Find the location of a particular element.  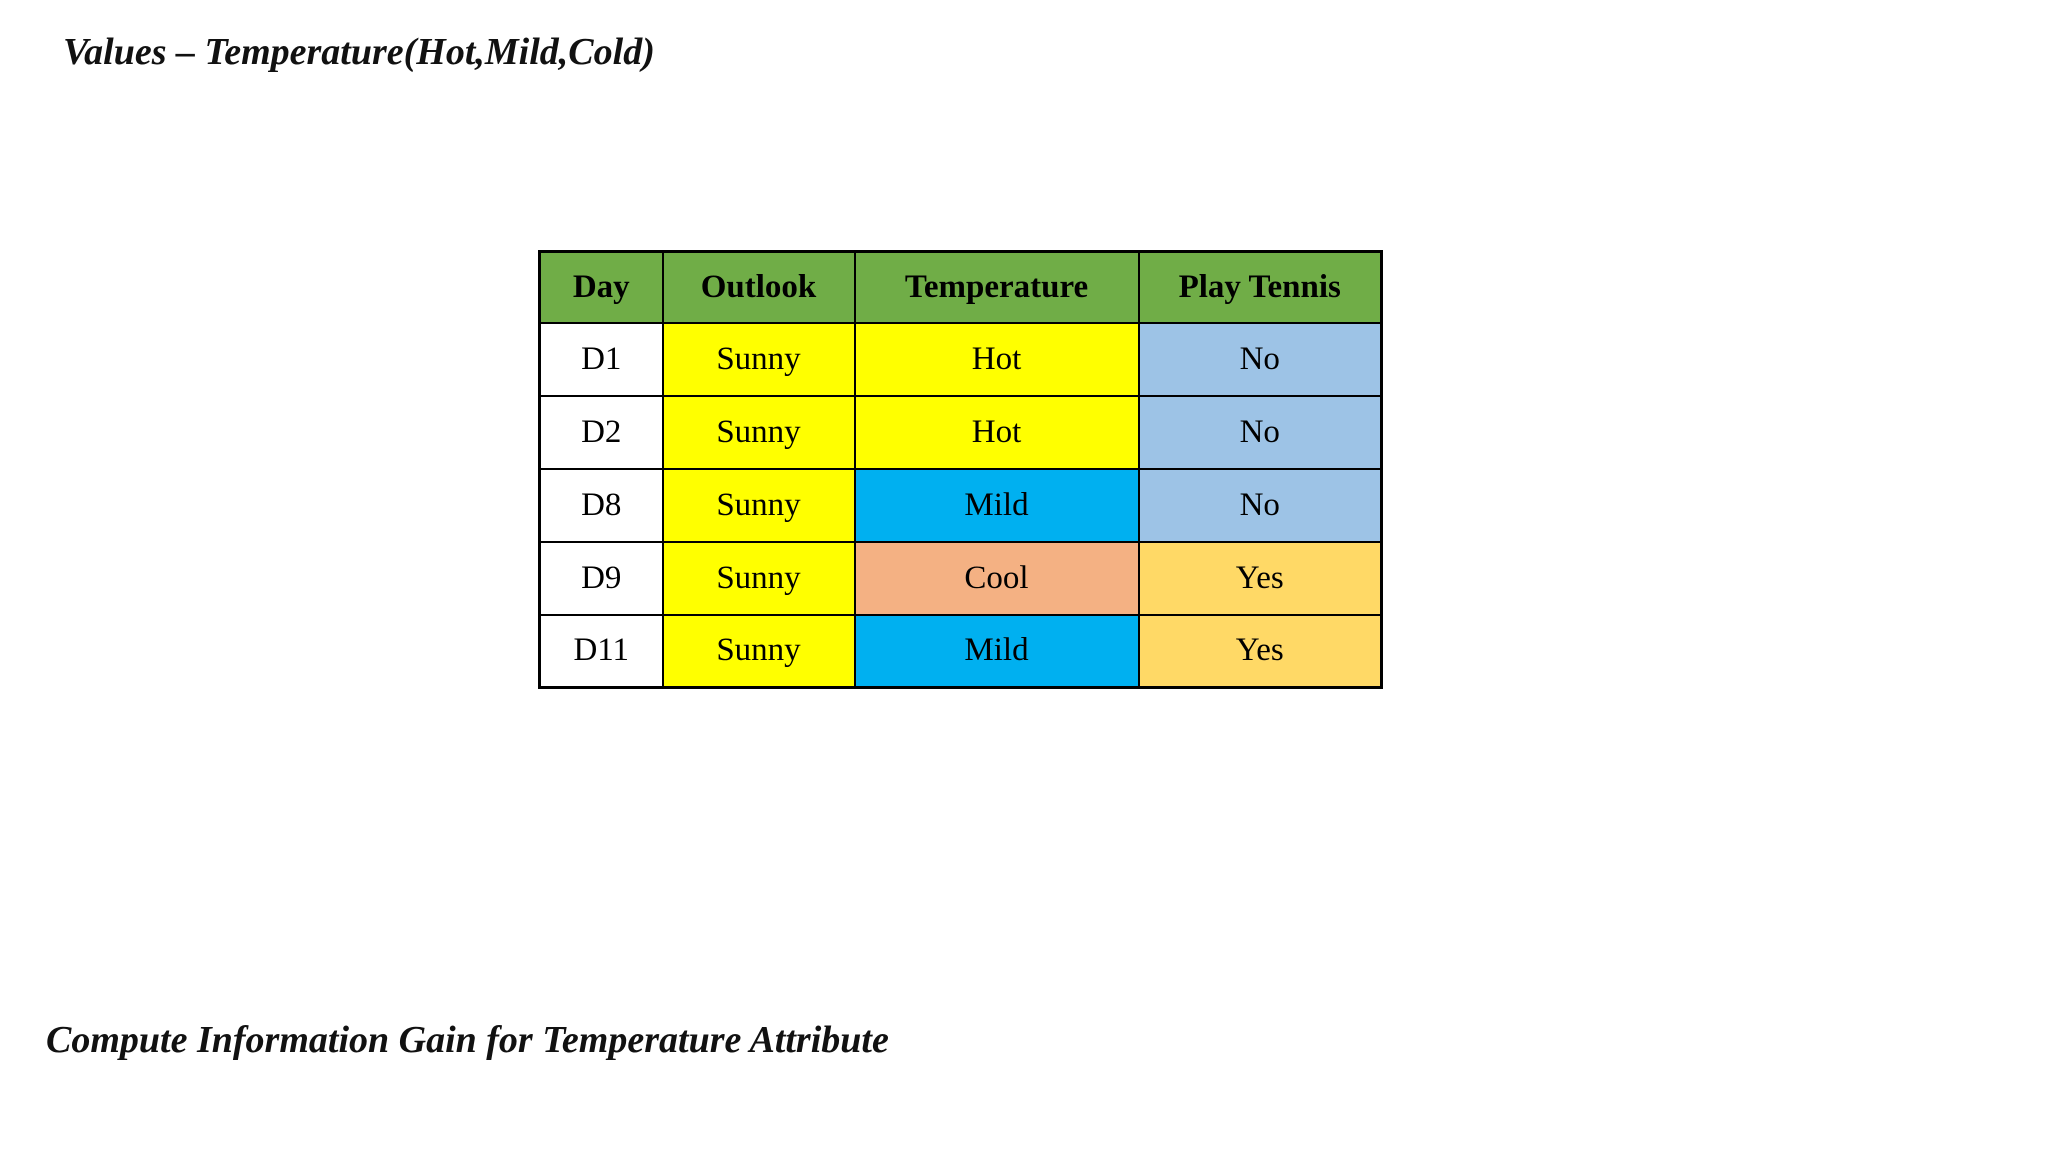

cell-day: D8 is located at coordinates (601, 505).